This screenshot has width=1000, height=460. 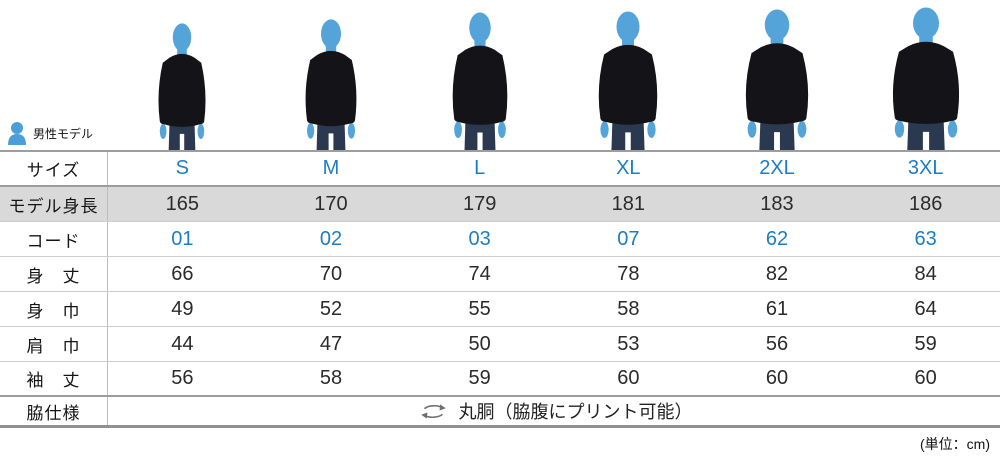 What do you see at coordinates (54, 168) in the screenshot?
I see `row-label-size: サイズ` at bounding box center [54, 168].